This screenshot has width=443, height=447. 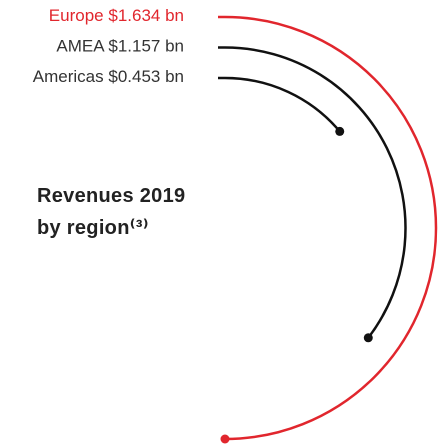 What do you see at coordinates (76, 15) in the screenshot?
I see `region-name: Europe` at bounding box center [76, 15].